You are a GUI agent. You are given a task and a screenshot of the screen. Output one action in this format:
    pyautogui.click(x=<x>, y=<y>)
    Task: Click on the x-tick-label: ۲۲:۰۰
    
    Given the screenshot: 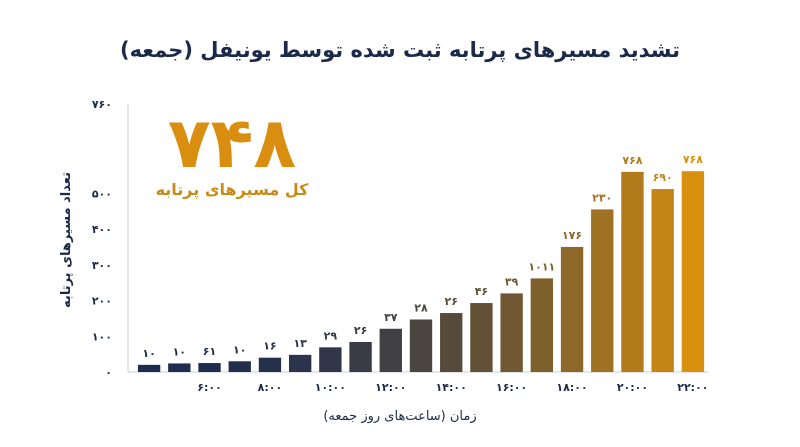 What is the action you would take?
    pyautogui.click(x=692, y=387)
    